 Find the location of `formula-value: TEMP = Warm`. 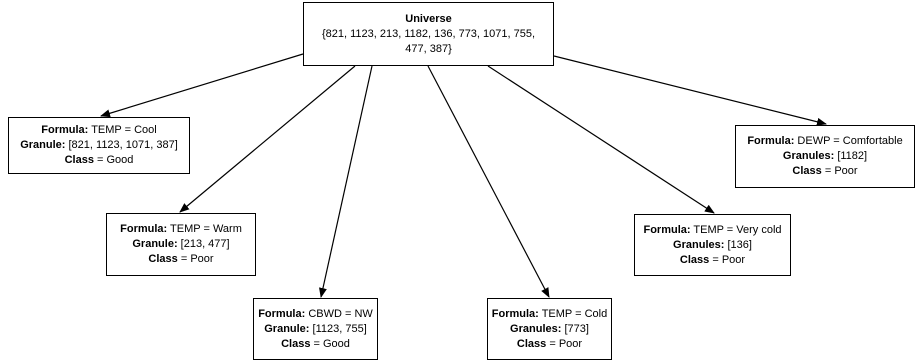

formula-value: TEMP = Warm is located at coordinates (204, 229).